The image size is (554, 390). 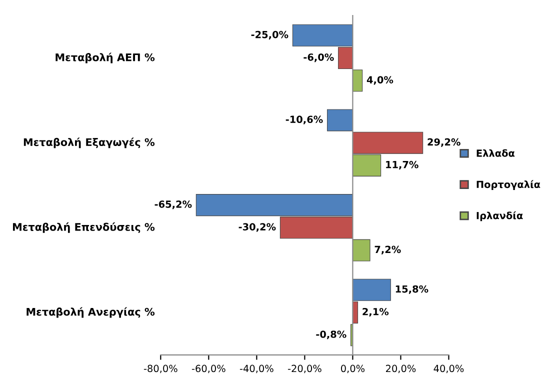 I want to click on x-tick-label: 40,0%, so click(x=449, y=369).